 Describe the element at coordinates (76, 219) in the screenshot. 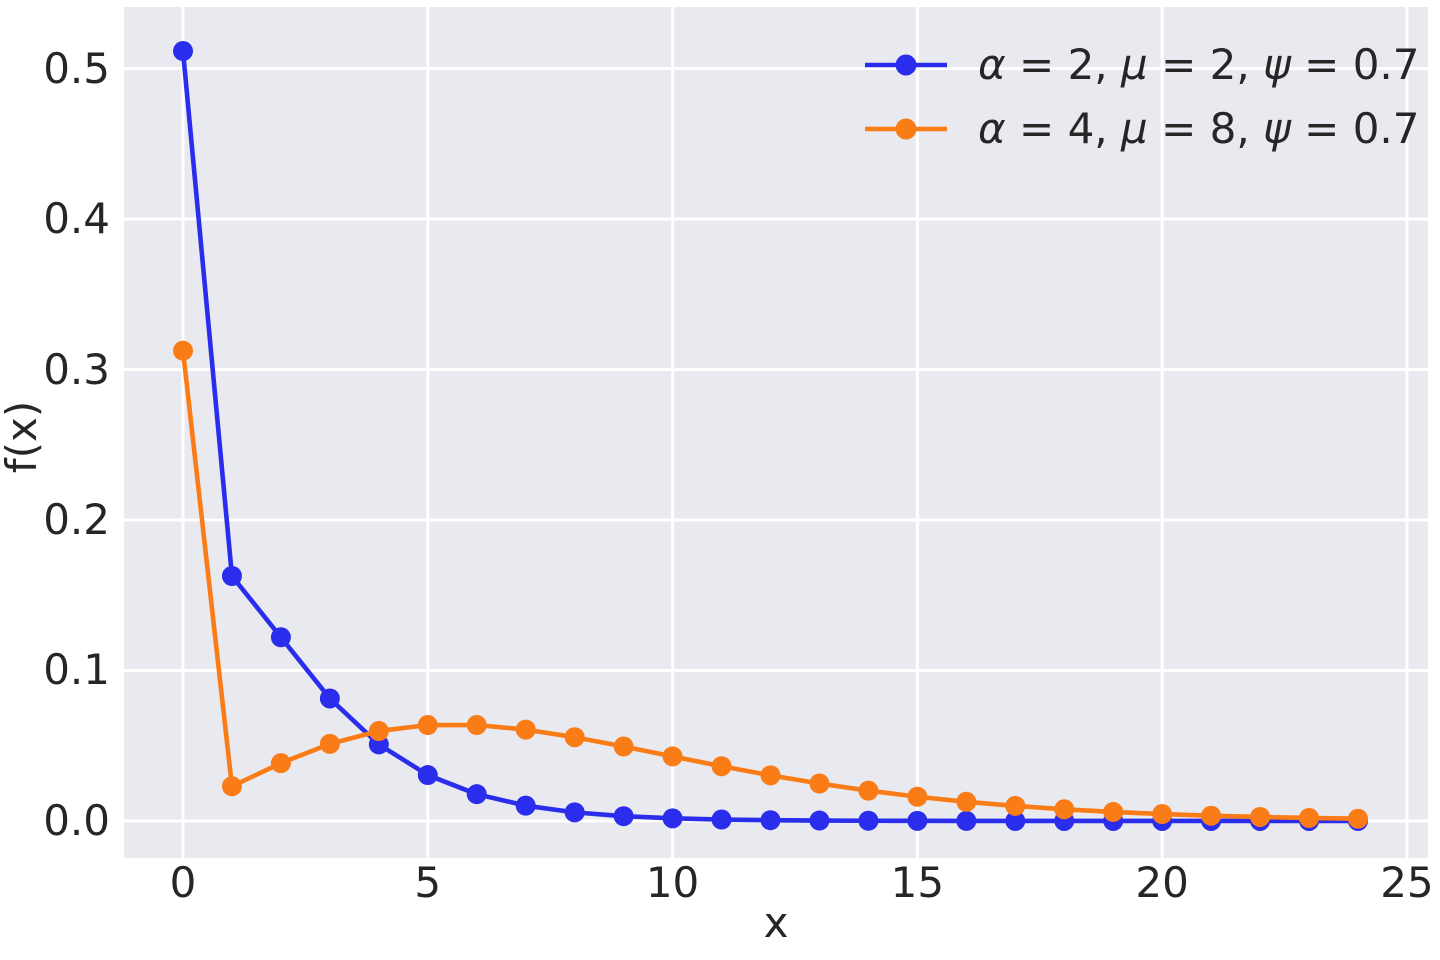

I see `y-tick-label: 0.4` at that location.